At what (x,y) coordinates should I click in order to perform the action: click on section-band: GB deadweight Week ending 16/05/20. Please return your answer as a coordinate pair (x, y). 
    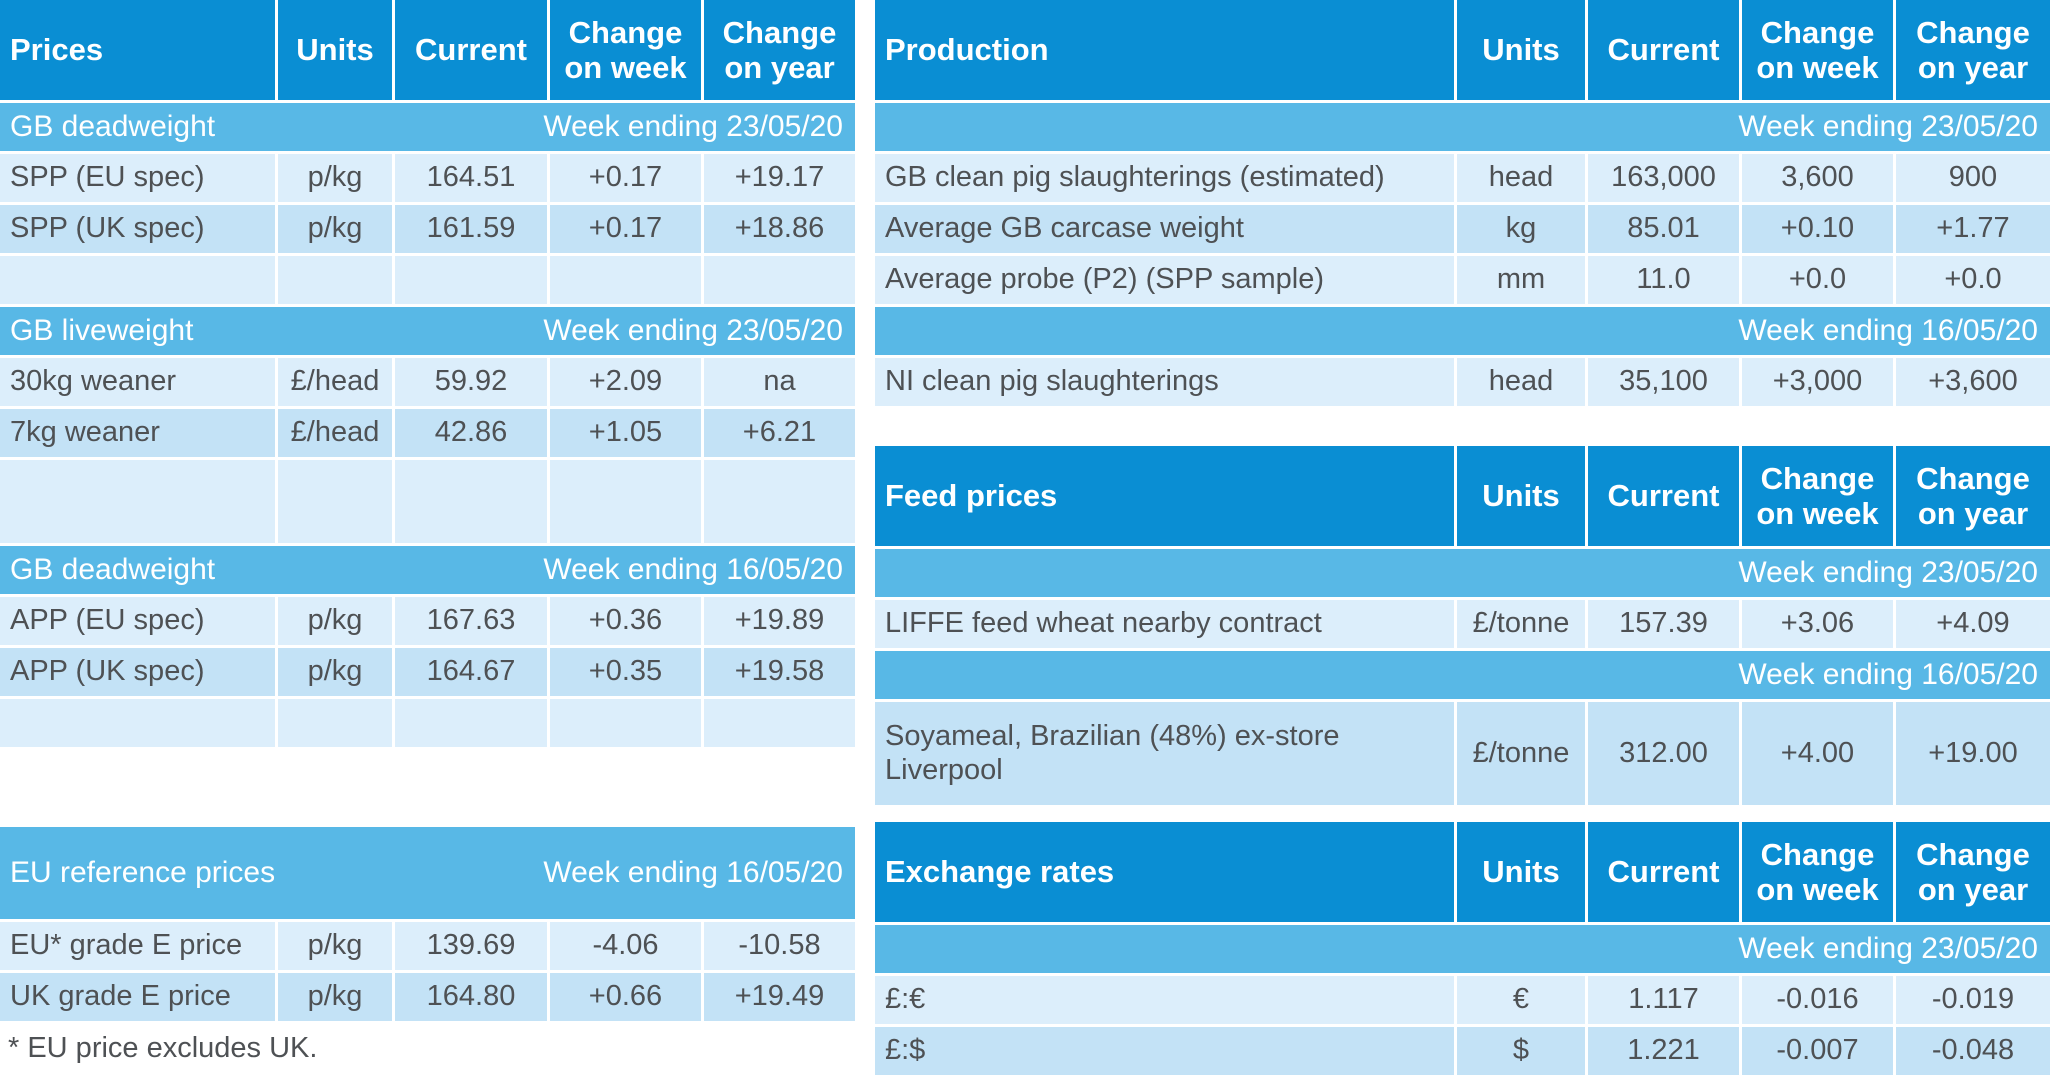
    Looking at the image, I should click on (427, 570).